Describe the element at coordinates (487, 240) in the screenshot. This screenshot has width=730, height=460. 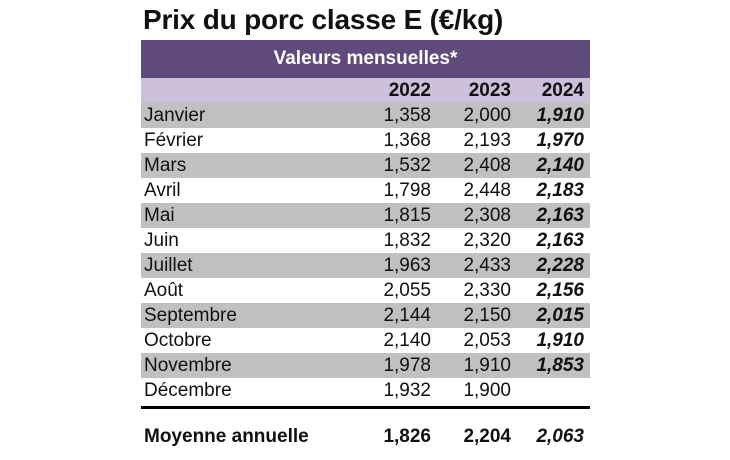
I see `value-2023: 2,320` at that location.